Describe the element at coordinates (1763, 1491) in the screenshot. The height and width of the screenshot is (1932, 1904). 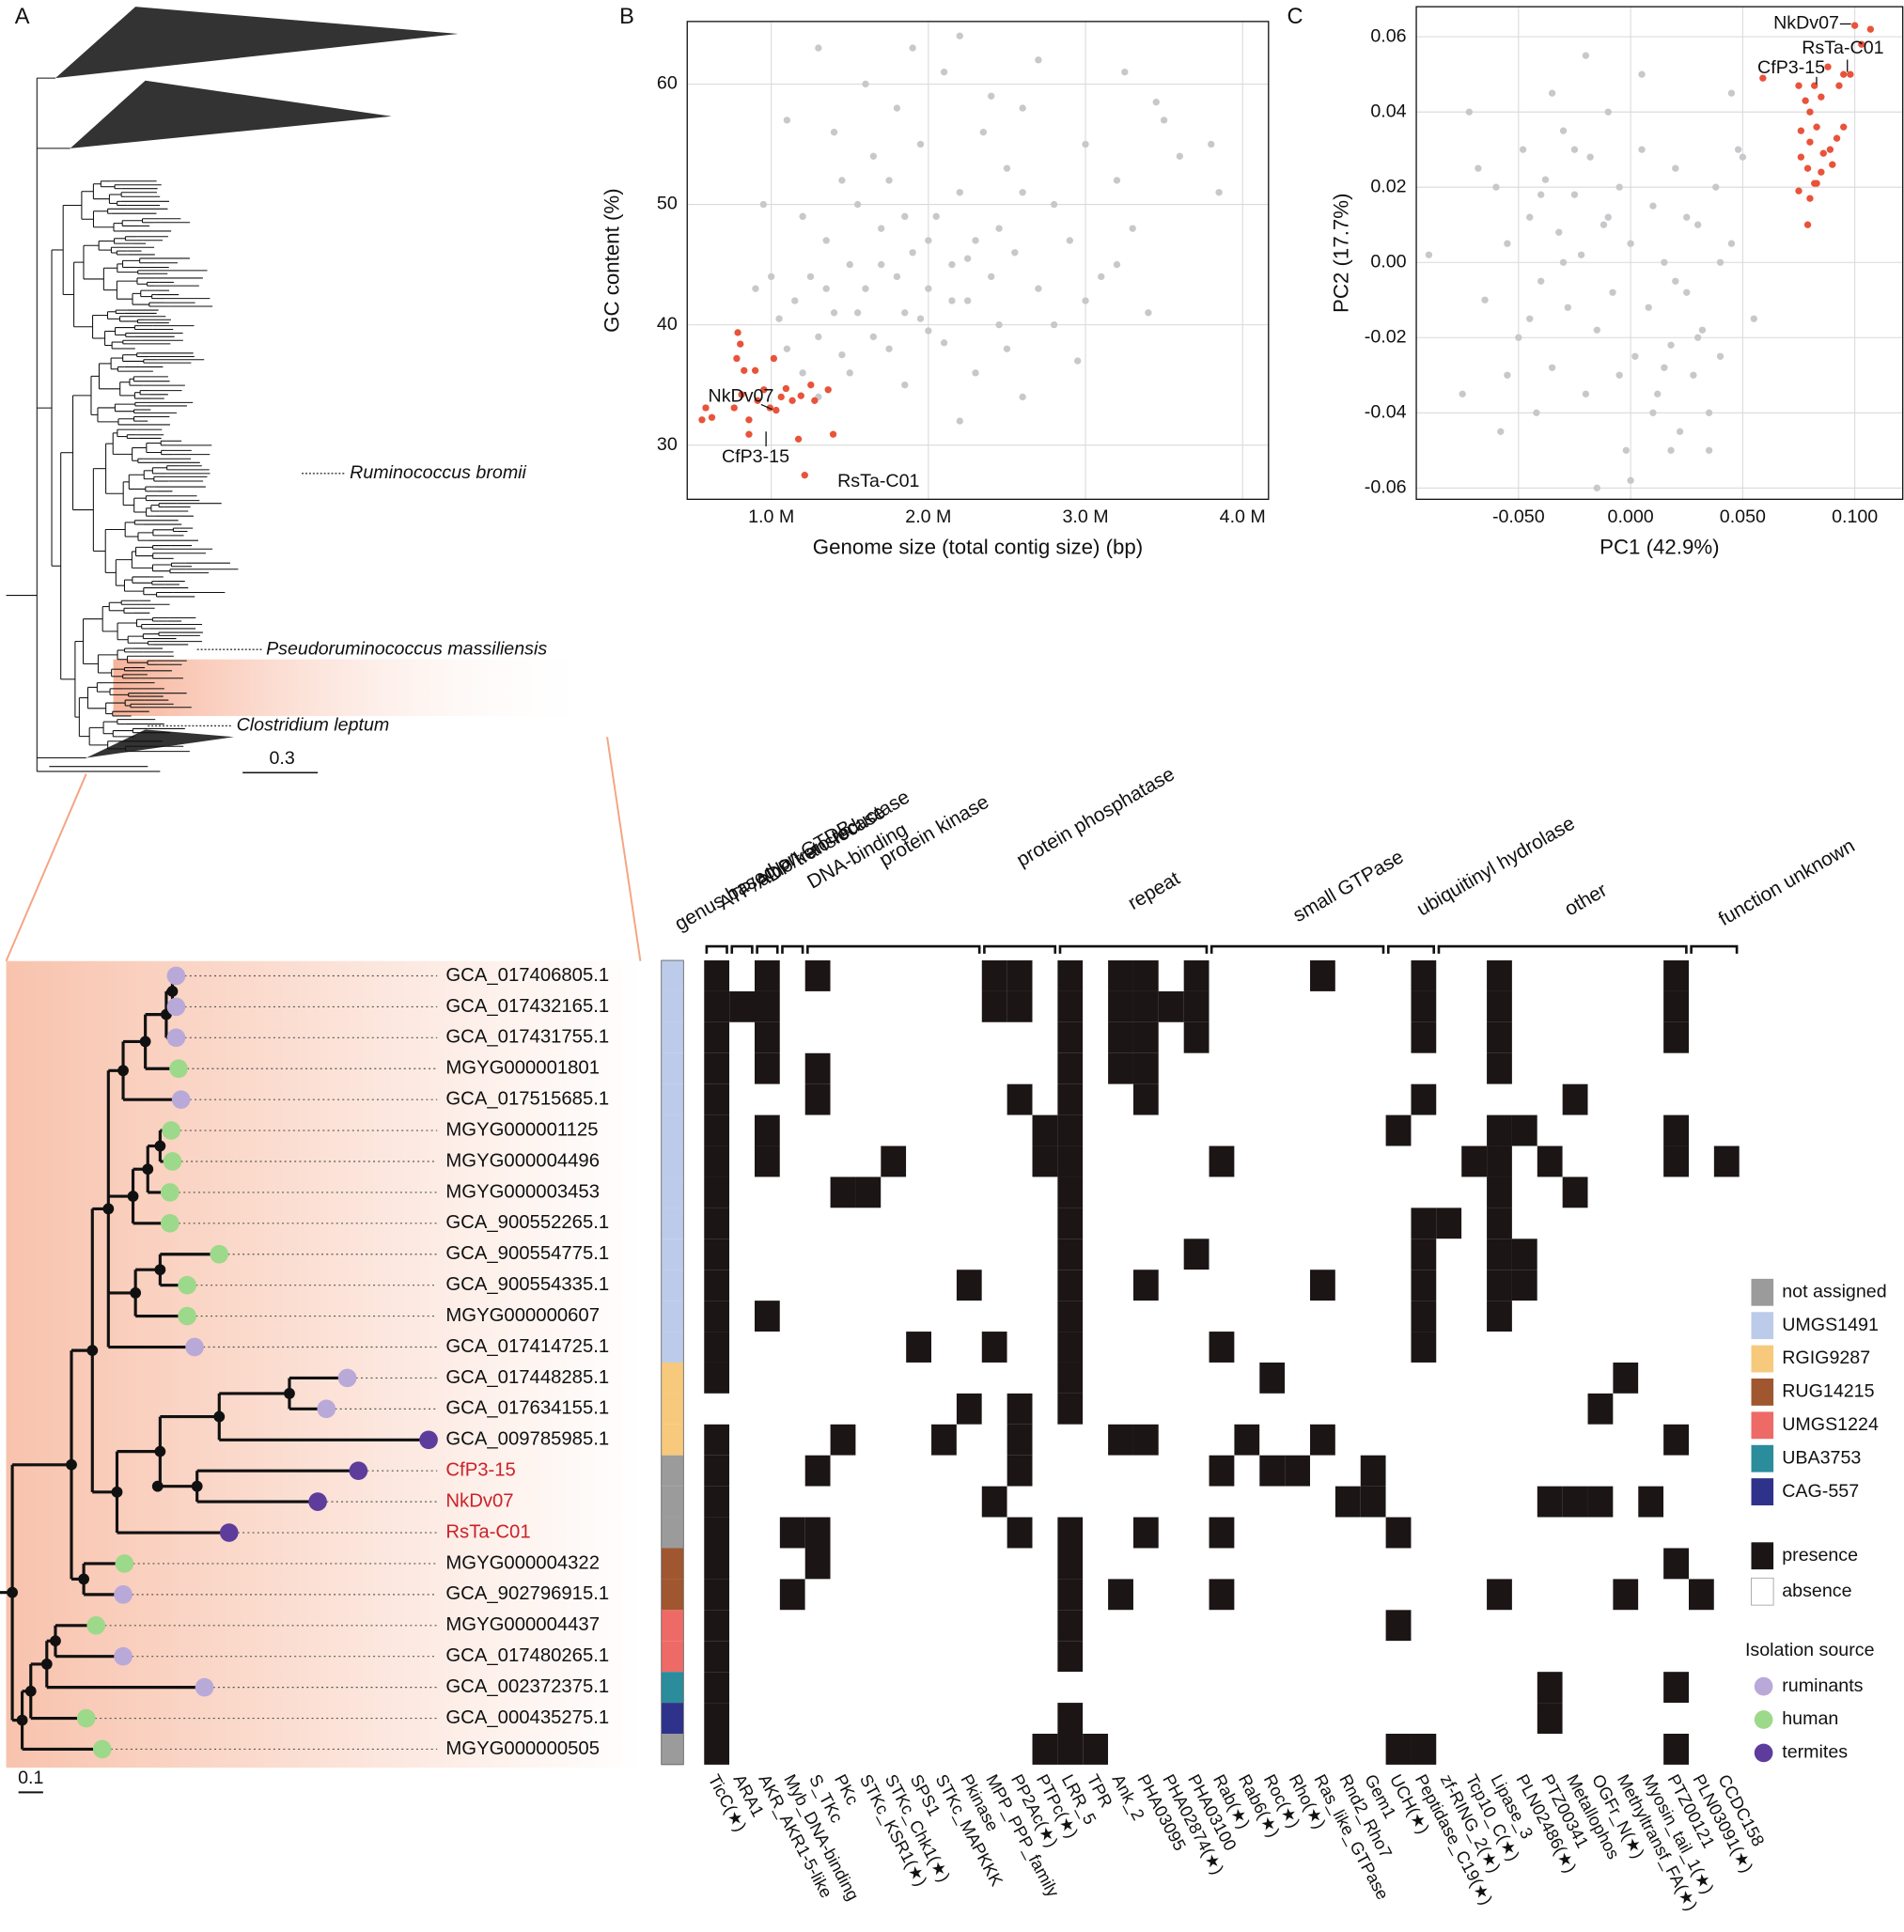
I see `legend-swatch` at that location.